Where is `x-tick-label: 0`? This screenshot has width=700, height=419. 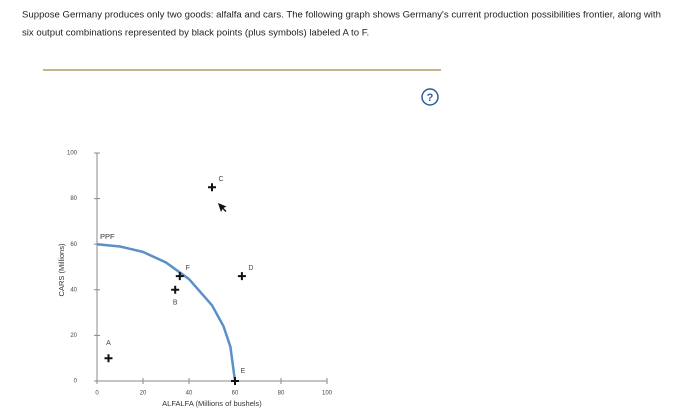 x-tick-label: 0 is located at coordinates (97, 394).